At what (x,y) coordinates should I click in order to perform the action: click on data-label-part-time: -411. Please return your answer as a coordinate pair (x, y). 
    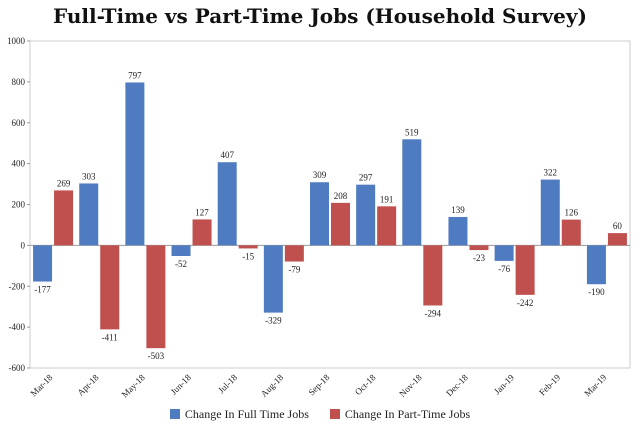
    Looking at the image, I should click on (110, 337).